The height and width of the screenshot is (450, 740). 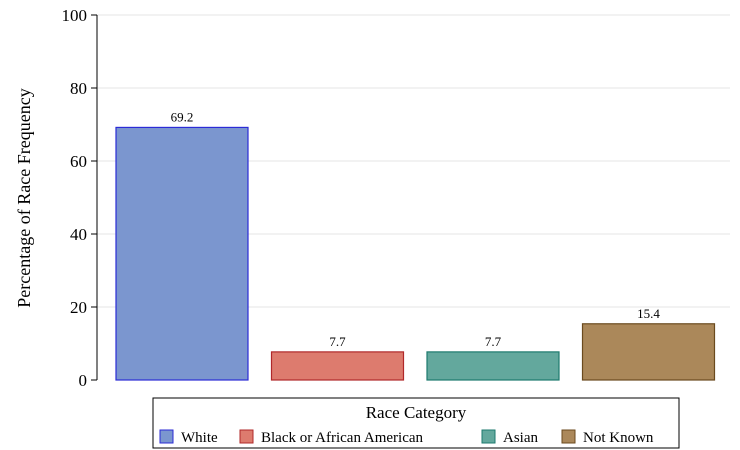 I want to click on legend-entry-label: White, so click(x=199, y=438).